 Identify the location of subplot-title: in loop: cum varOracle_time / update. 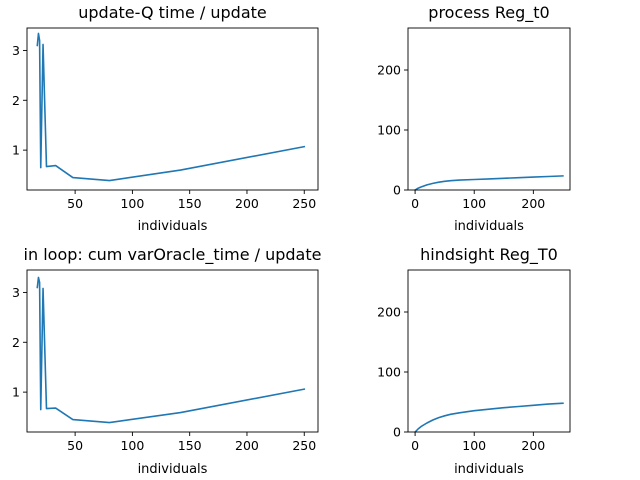
(173, 255).